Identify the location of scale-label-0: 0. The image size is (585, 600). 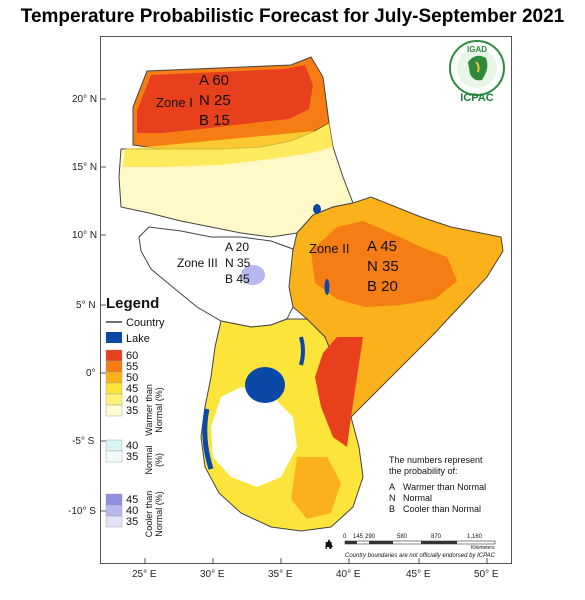
(345, 537).